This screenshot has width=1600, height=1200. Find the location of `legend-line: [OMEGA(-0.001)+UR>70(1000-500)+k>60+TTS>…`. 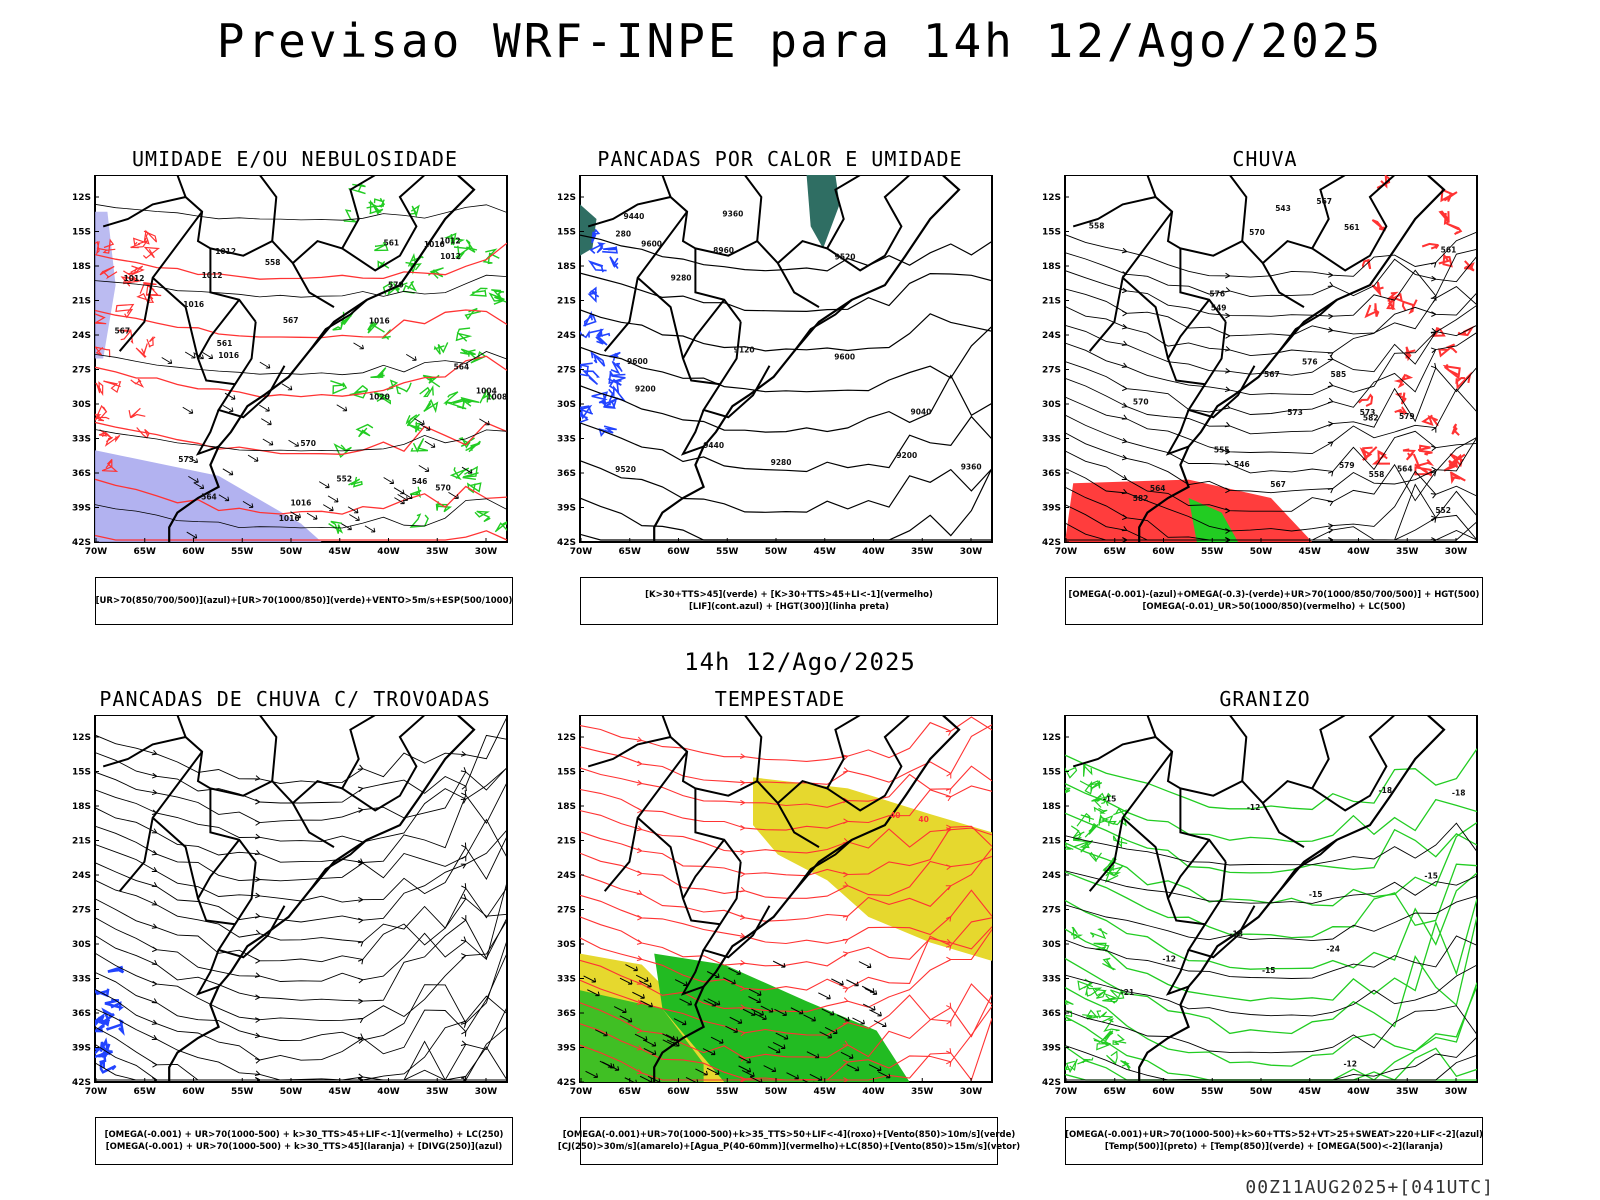

legend-line: [OMEGA(-0.001)+UR>70(1000-500)+k>60+TTS>… is located at coordinates (1274, 1135).